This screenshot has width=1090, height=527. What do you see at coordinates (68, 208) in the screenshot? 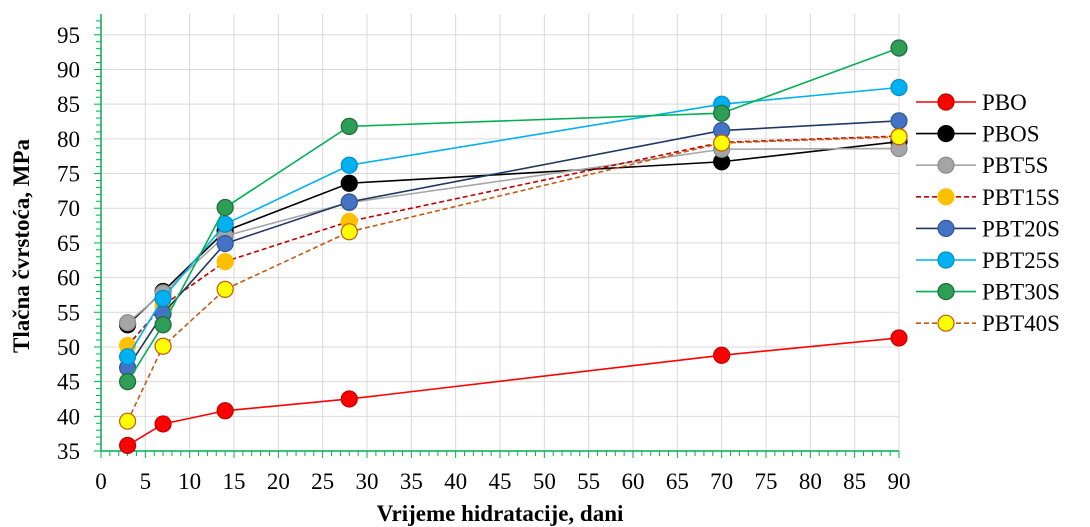
I see `y-tick-label: 70` at bounding box center [68, 208].